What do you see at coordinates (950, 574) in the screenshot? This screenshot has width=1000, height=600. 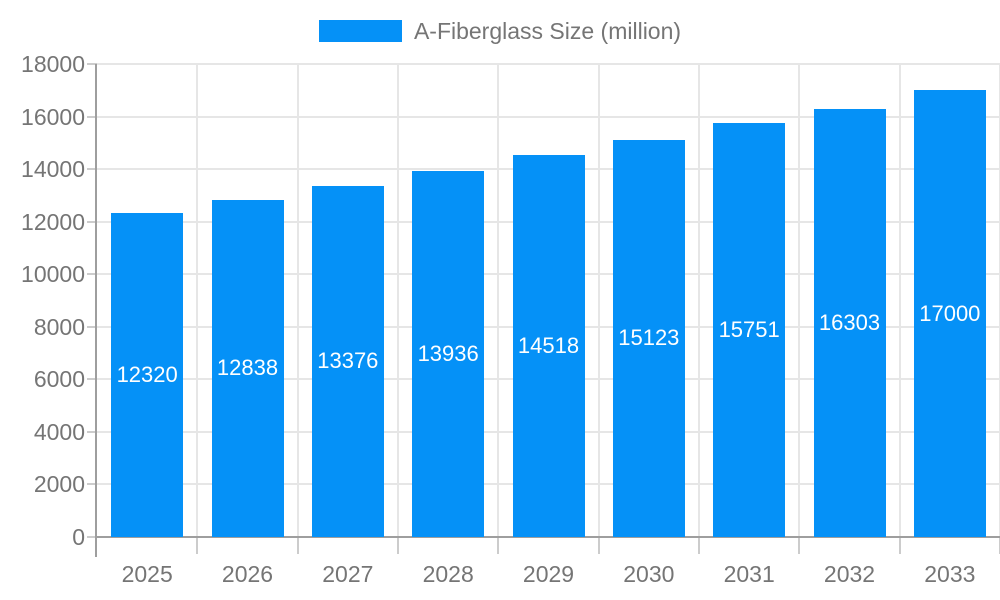 I see `x-axis-tick-label: 2033` at bounding box center [950, 574].